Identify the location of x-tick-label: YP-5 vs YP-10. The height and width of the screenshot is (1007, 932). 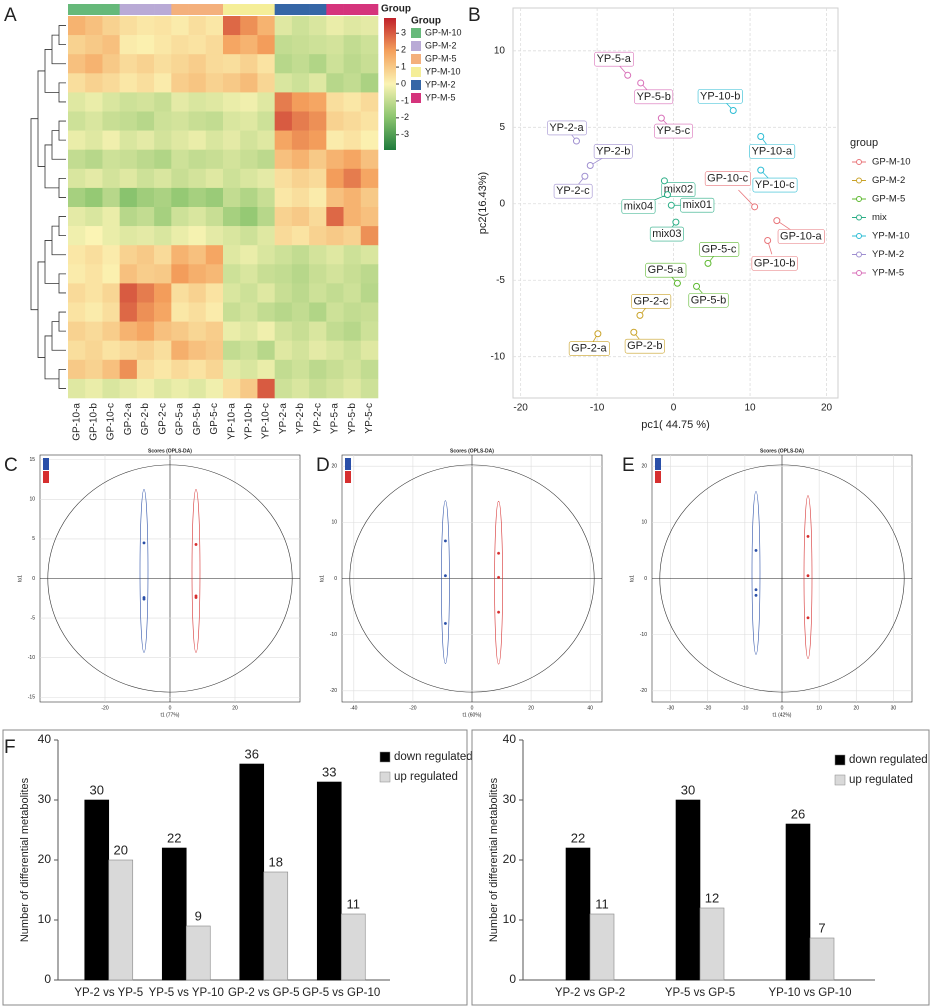
(186, 993).